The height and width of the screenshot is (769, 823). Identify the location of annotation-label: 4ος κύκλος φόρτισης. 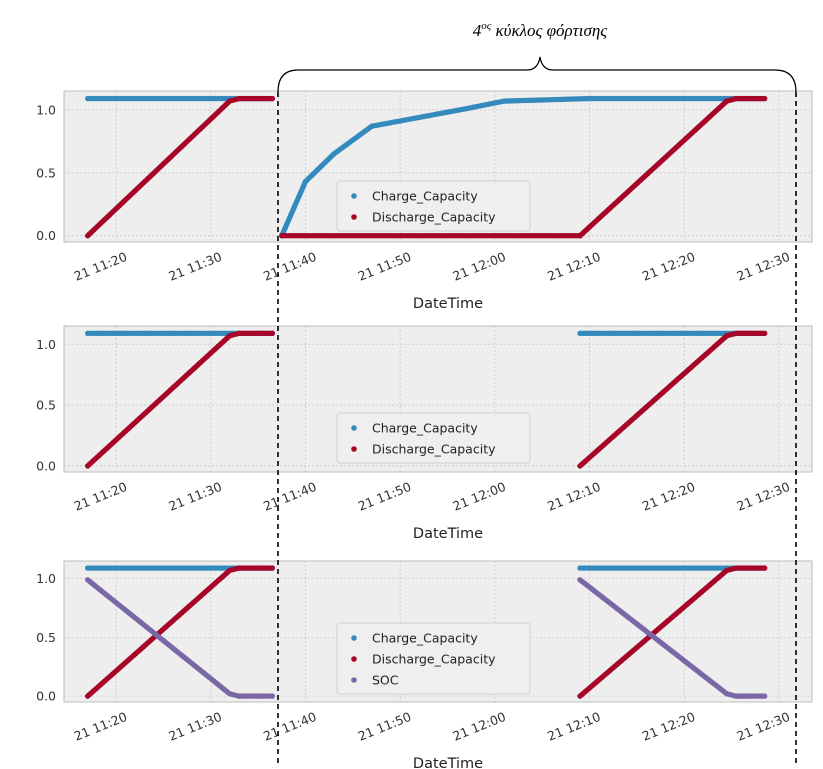
(540, 30).